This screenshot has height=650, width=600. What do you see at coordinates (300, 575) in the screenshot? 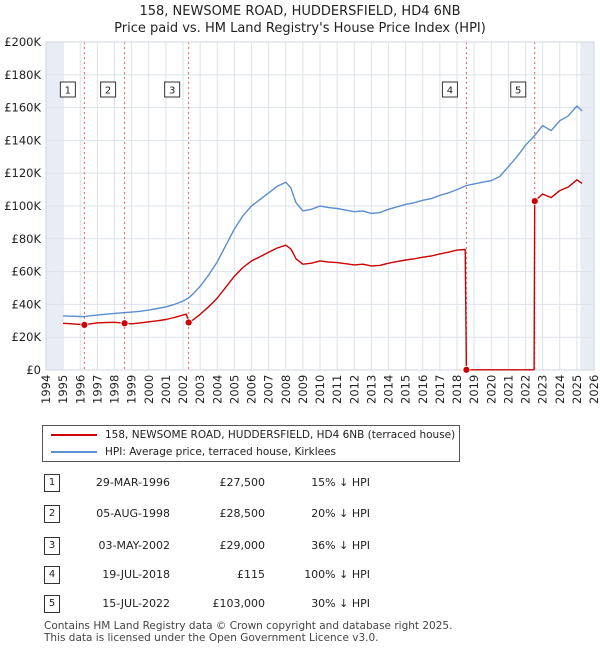
I see `table-row: 4 19-JUL-2018 £115 100% ↓ HPI` at bounding box center [300, 575].